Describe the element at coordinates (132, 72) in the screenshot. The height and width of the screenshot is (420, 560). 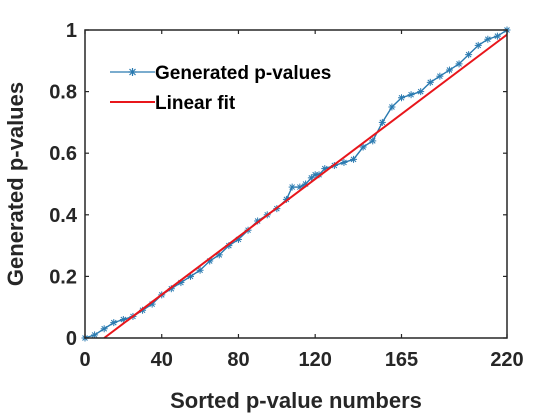
I see `legend-marker-generated` at that location.